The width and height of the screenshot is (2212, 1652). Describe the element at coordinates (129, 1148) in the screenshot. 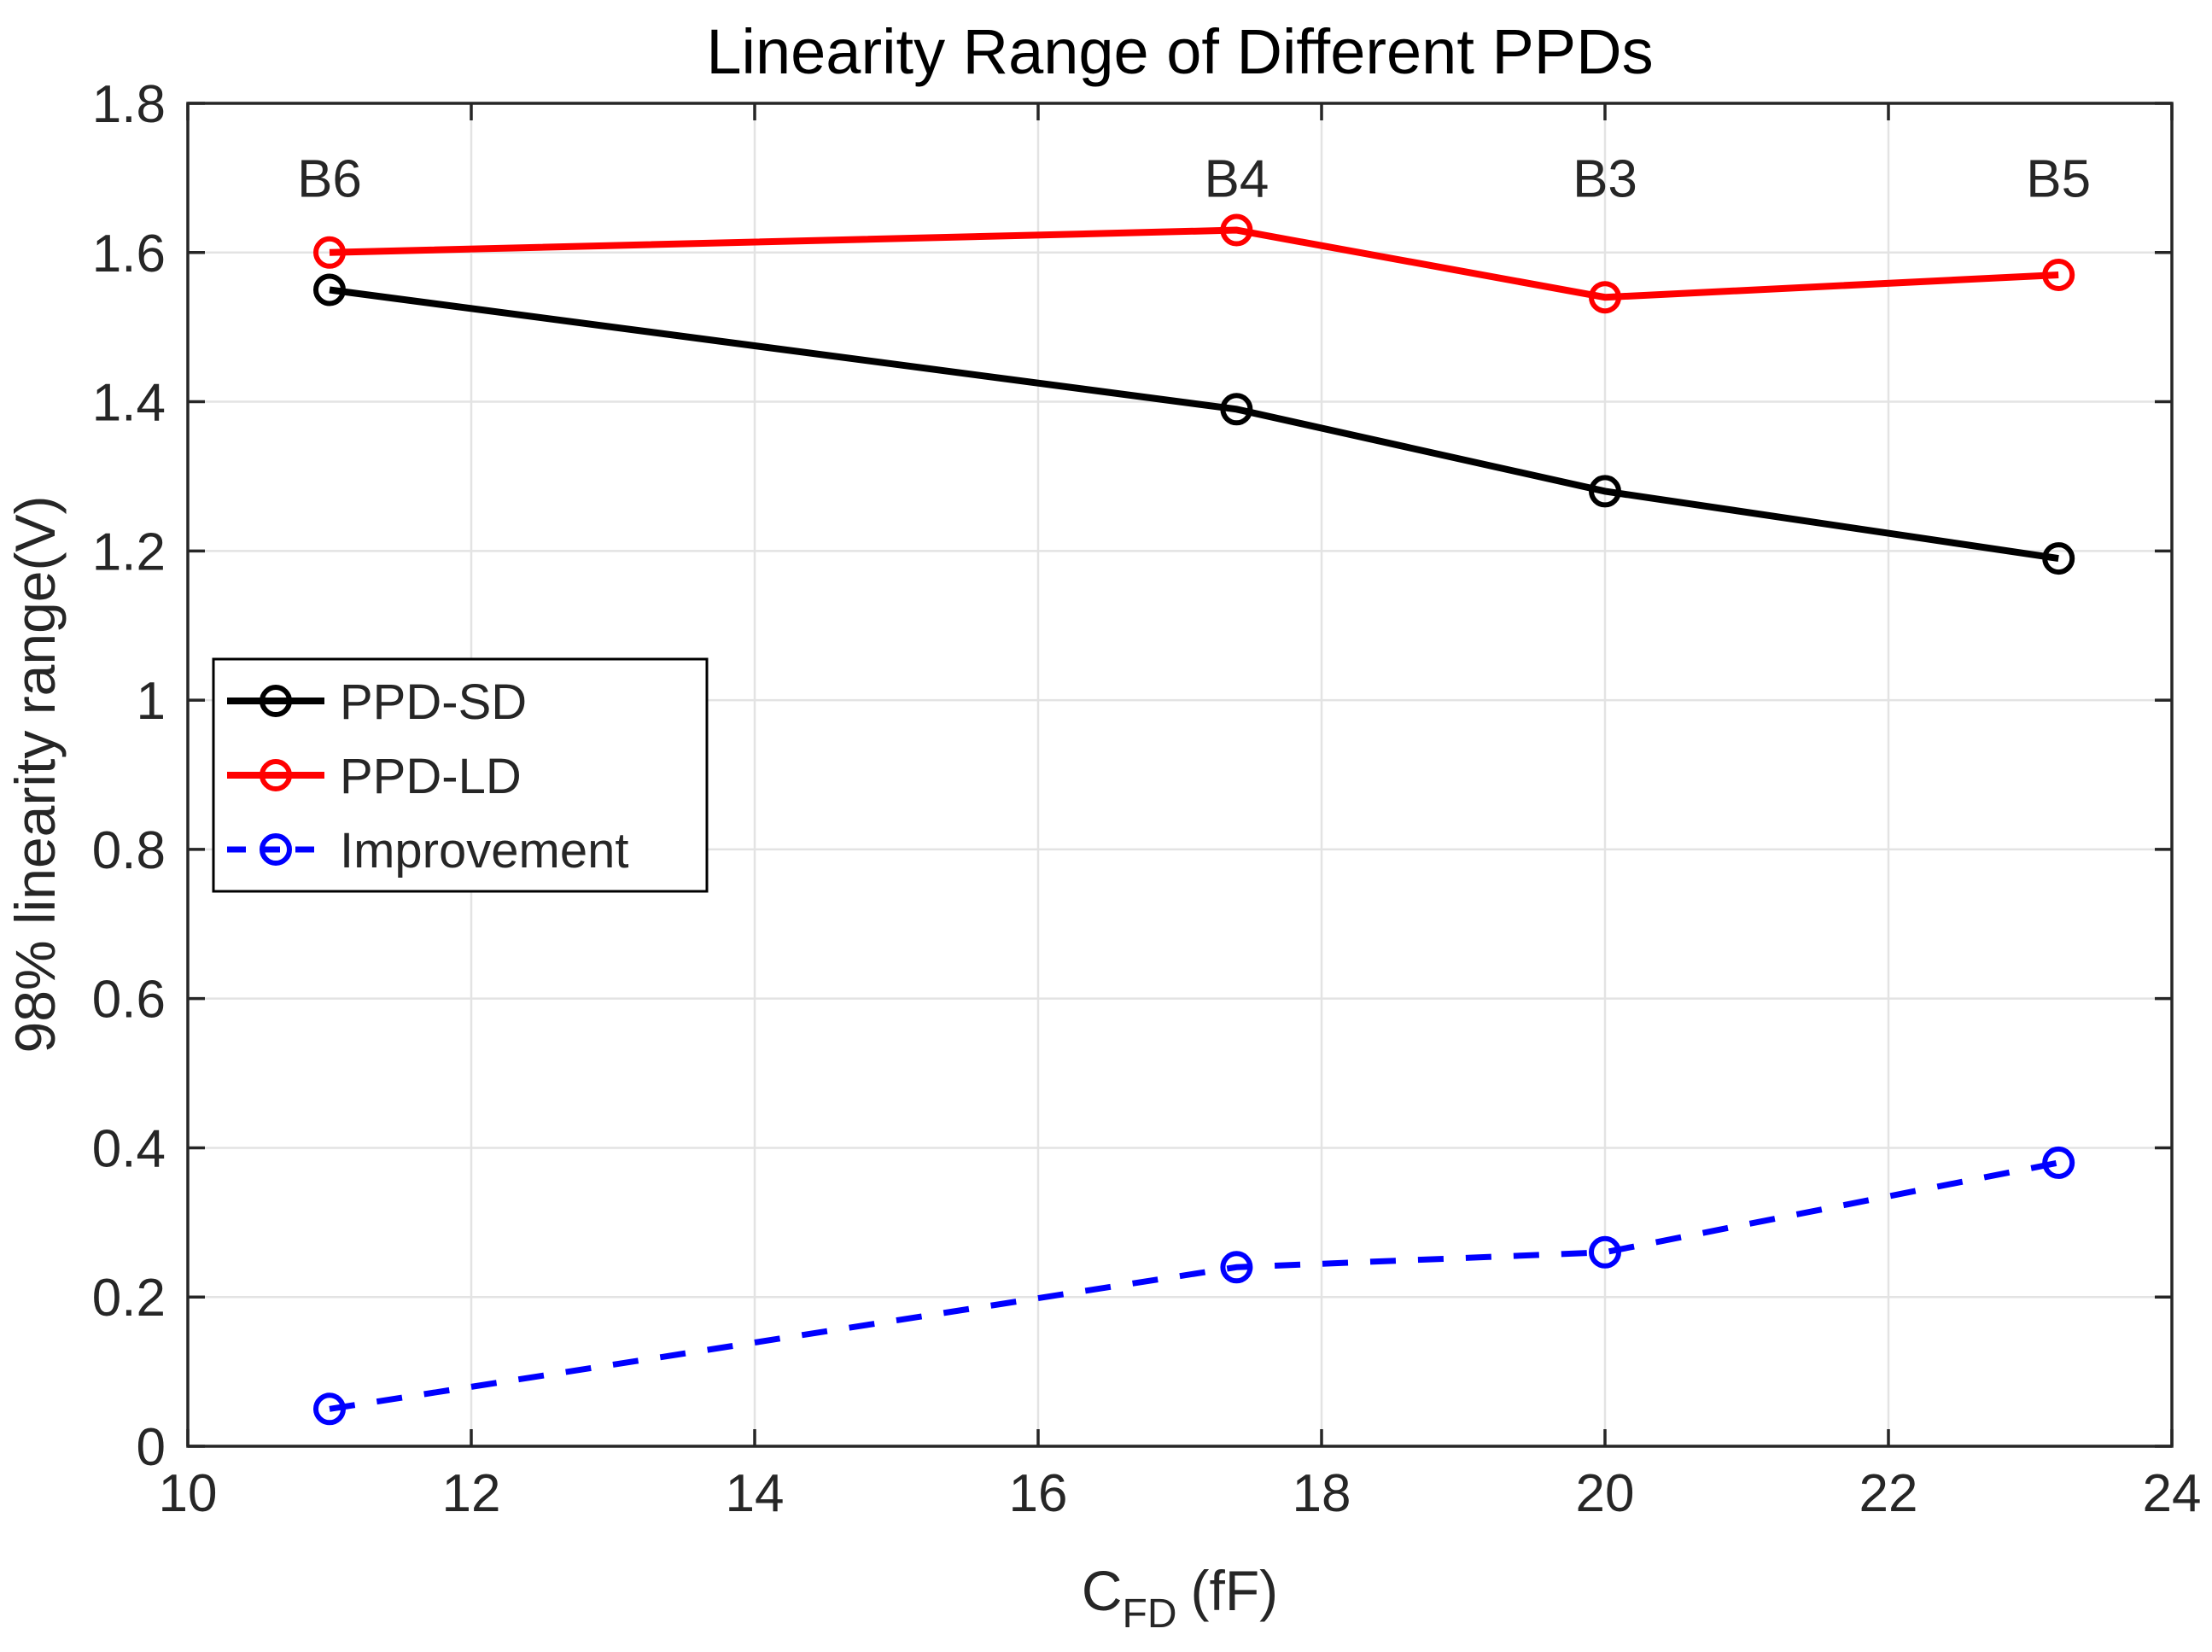

I see `tick-label-y-0.4: 0.4` at that location.